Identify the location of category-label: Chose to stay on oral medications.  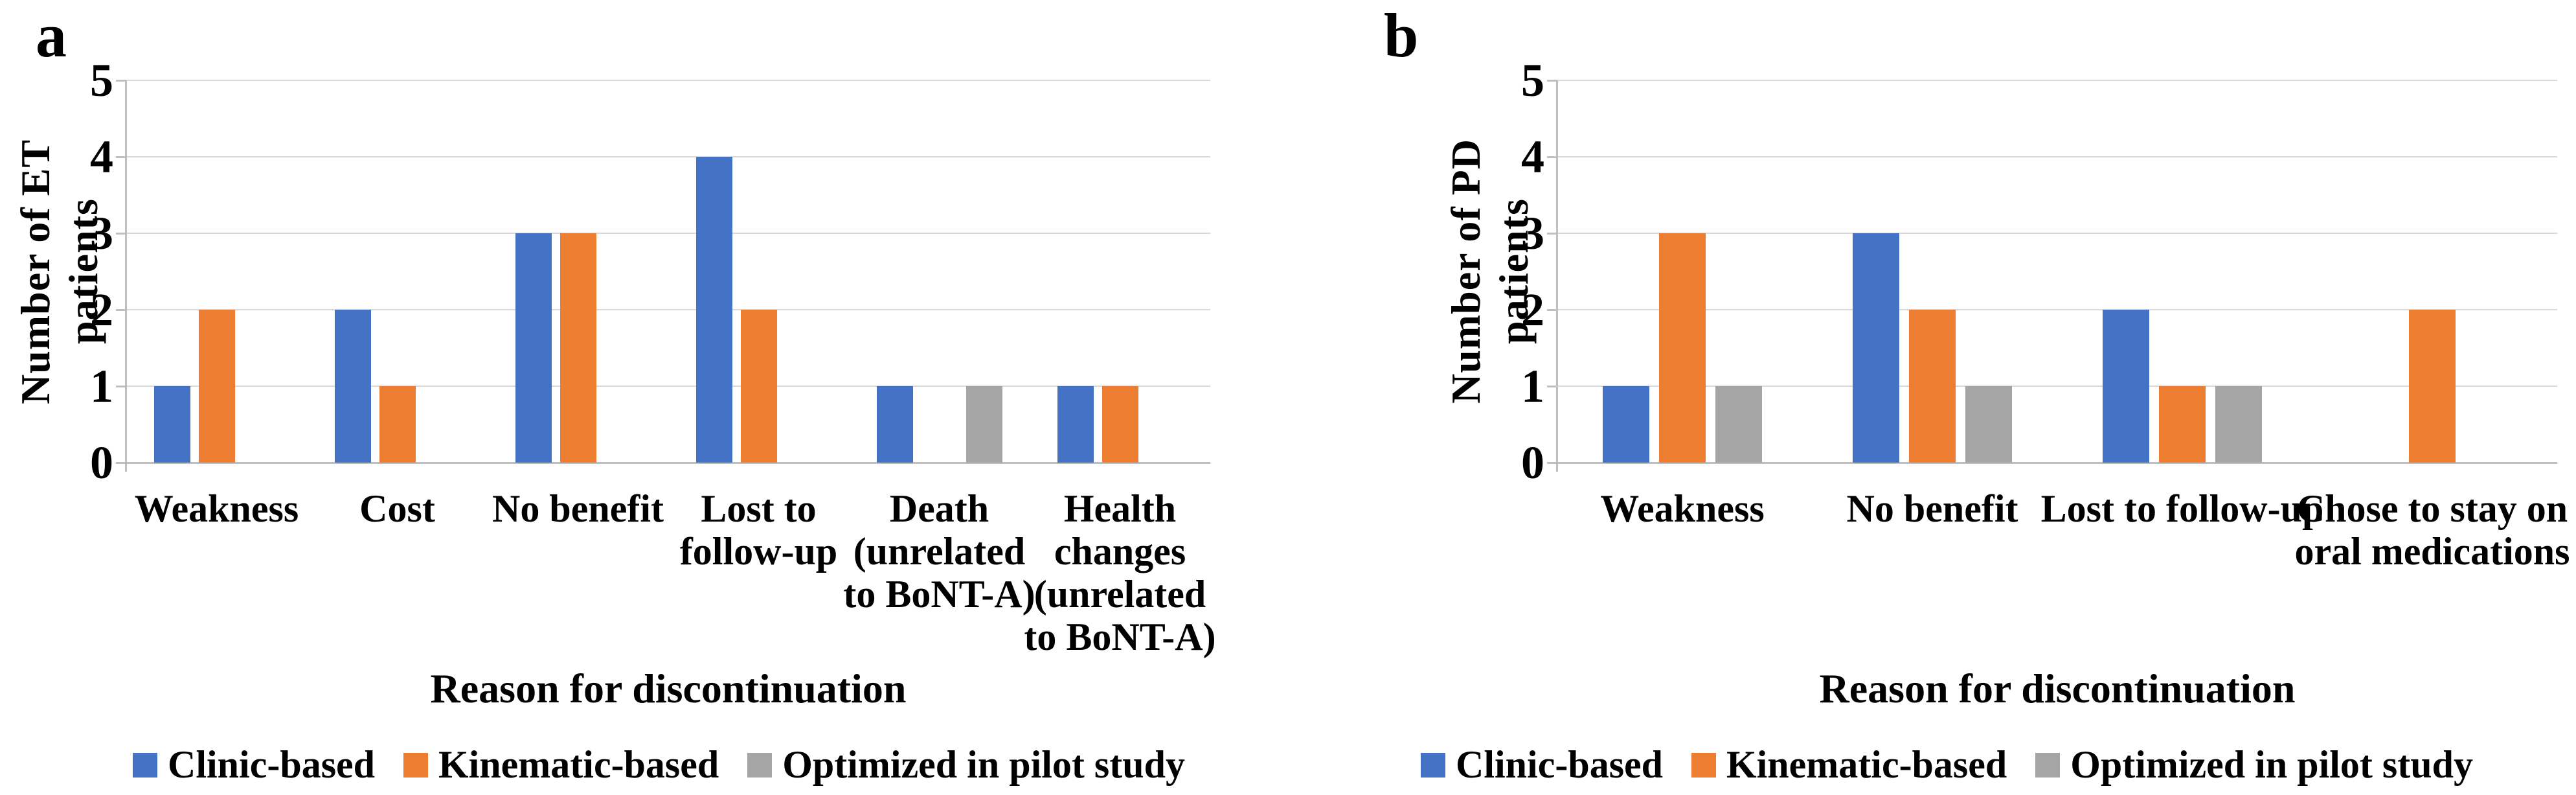
(2432, 530).